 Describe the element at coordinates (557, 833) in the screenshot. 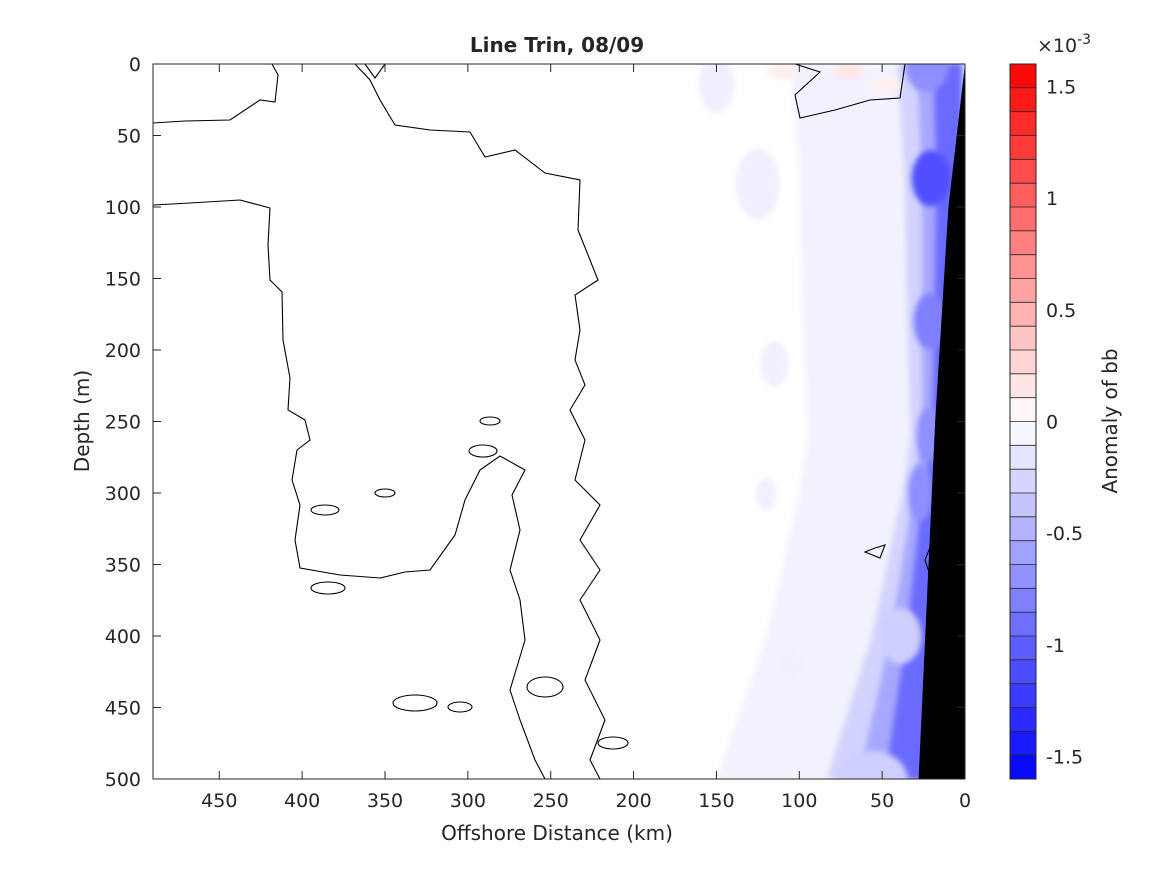

I see `x-axis-label: Offshore Distance (km)` at that location.